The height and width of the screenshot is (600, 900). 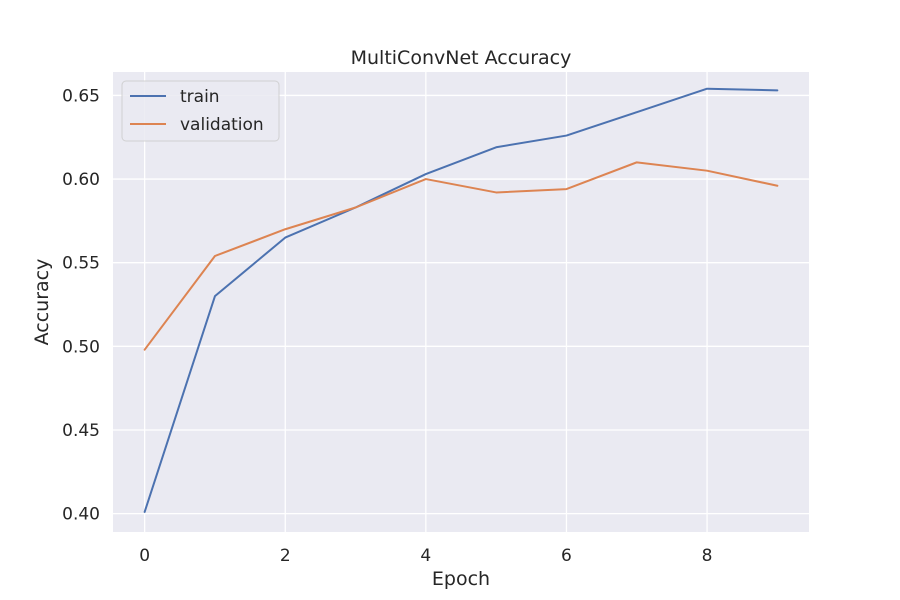 What do you see at coordinates (222, 125) in the screenshot?
I see `legend-label-validation: validation` at bounding box center [222, 125].